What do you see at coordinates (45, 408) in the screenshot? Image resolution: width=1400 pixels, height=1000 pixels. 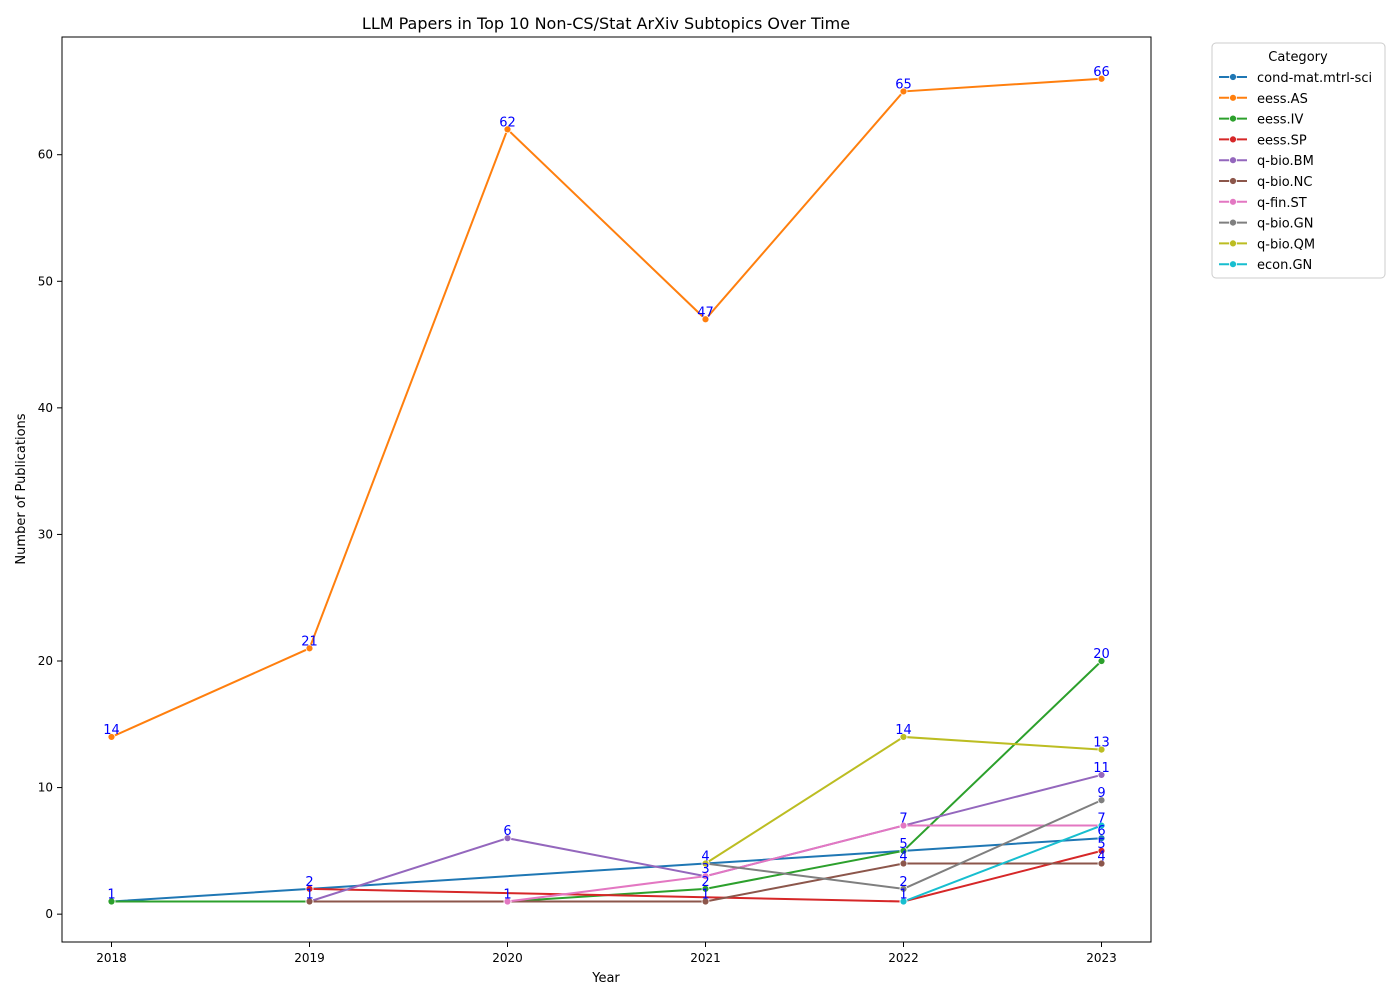 I see `y-tick-label: 40` at bounding box center [45, 408].